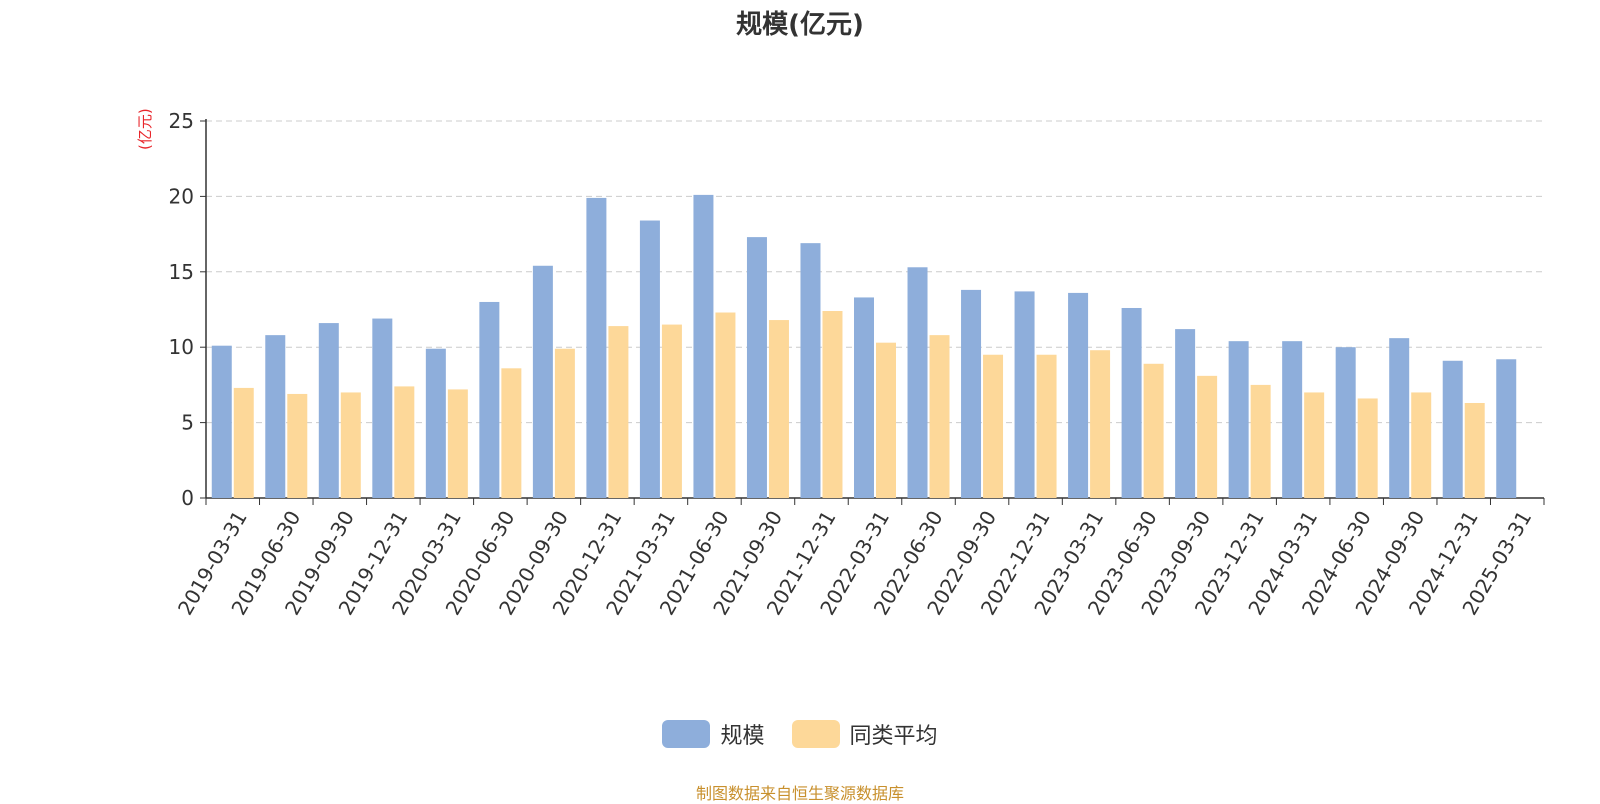 The height and width of the screenshot is (804, 1600). What do you see at coordinates (686, 734) in the screenshot?
I see `legend-swatch-series1` at bounding box center [686, 734].